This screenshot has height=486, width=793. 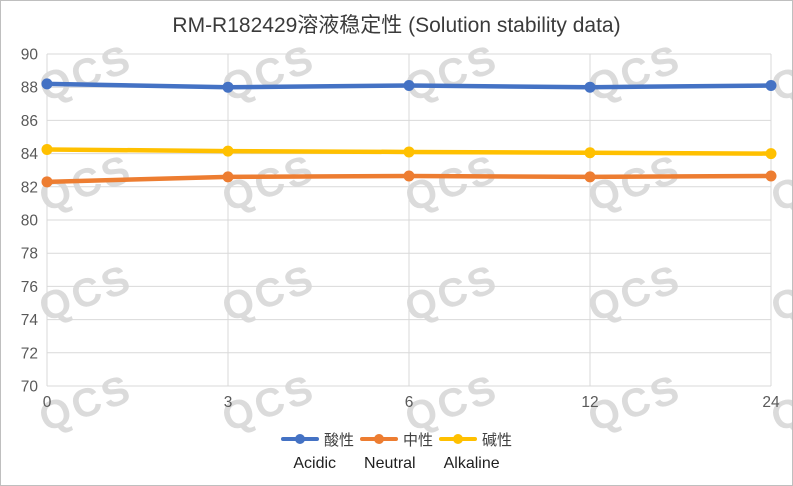 What do you see at coordinates (390, 463) in the screenshot?
I see `legend-english-label-neutral: Neutral` at bounding box center [390, 463].